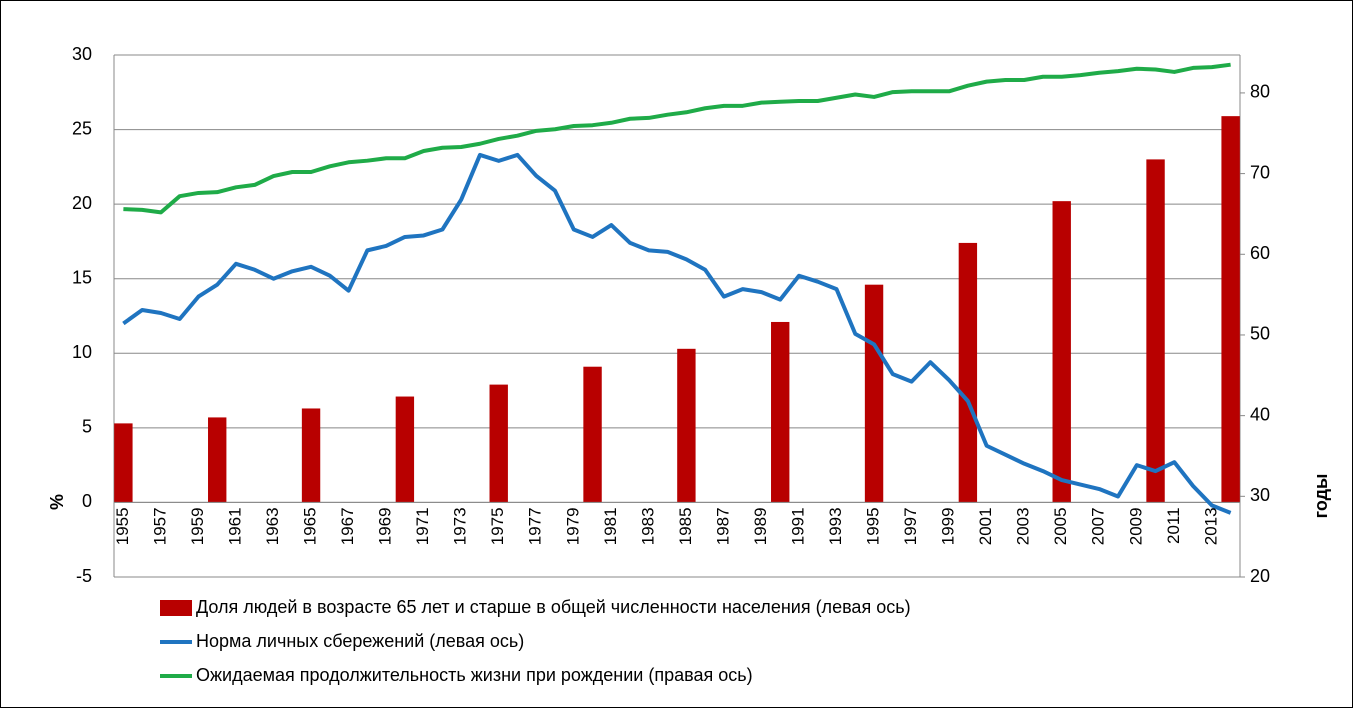 The width and height of the screenshot is (1353, 708). I want to click on x-tick-label: 2013, so click(1210, 526).